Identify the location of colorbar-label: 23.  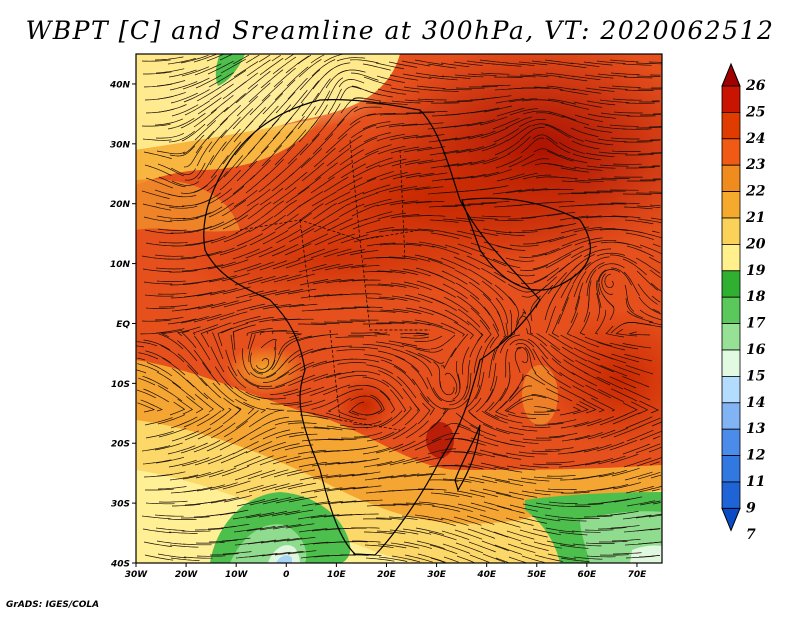
(755, 165).